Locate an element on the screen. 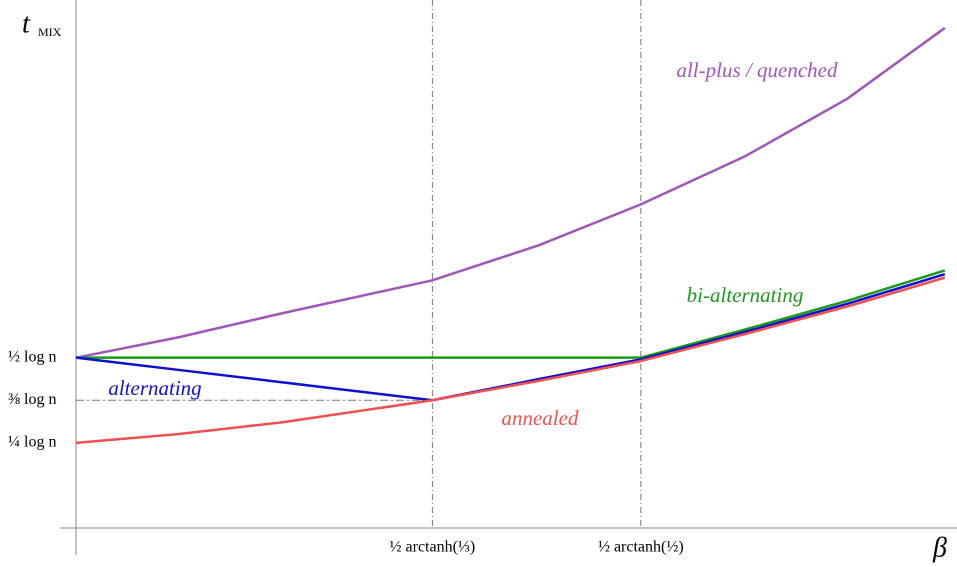 This screenshot has width=957, height=567. y-axis-label: t is located at coordinates (26, 23).